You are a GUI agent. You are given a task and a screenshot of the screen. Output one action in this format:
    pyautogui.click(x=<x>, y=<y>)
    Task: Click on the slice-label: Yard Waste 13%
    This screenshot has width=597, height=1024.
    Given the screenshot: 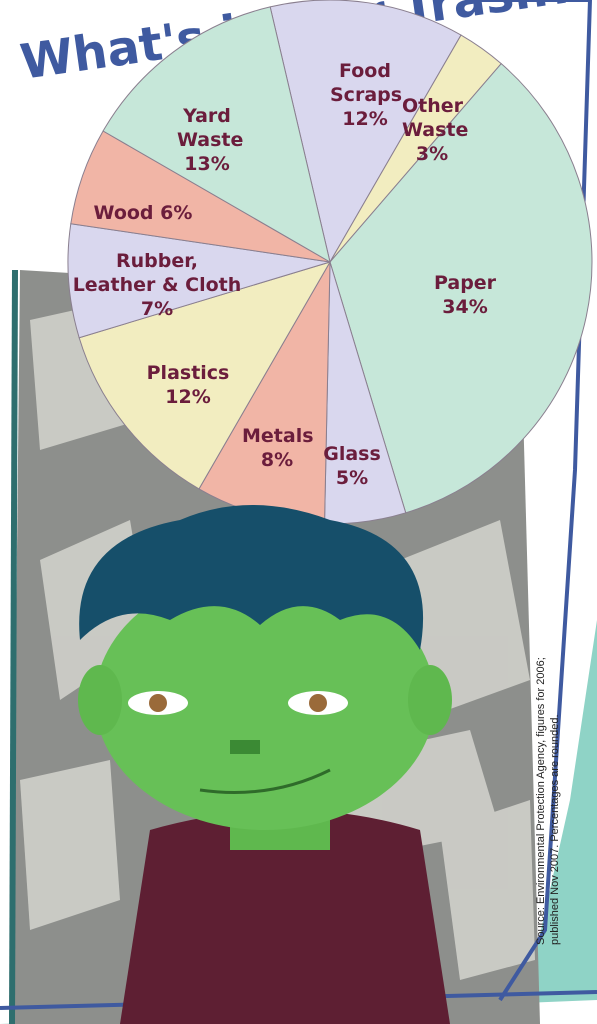 What is the action you would take?
    pyautogui.click(x=210, y=140)
    